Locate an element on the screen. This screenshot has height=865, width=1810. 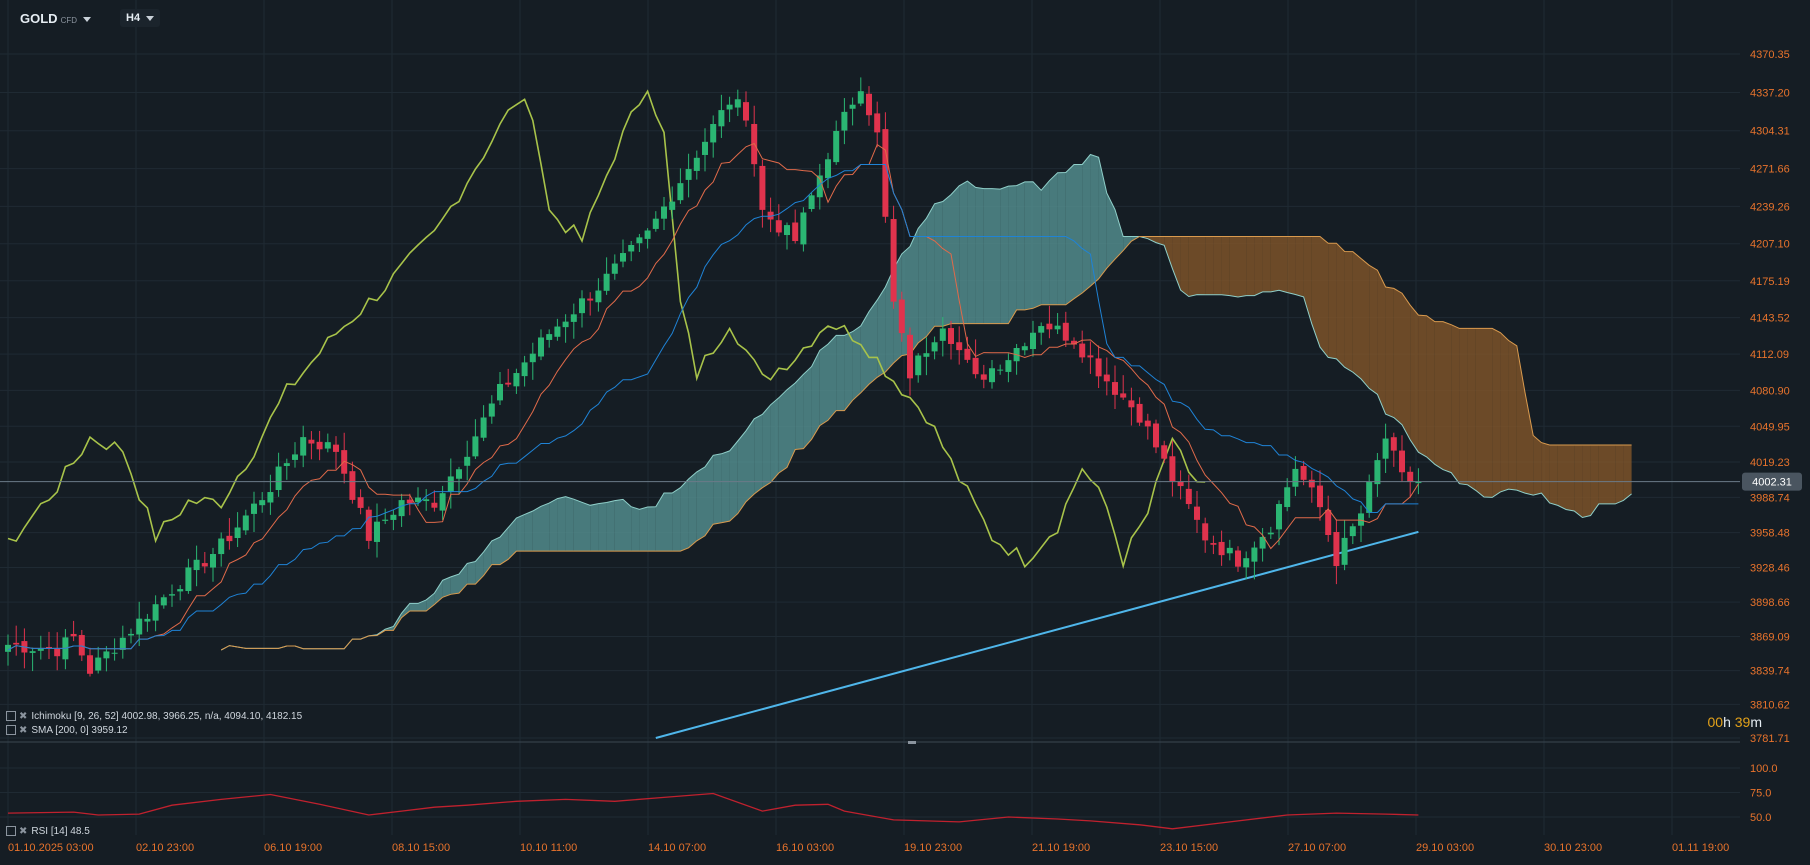
time-axis-label: 02.10 23:00 is located at coordinates (165, 848).